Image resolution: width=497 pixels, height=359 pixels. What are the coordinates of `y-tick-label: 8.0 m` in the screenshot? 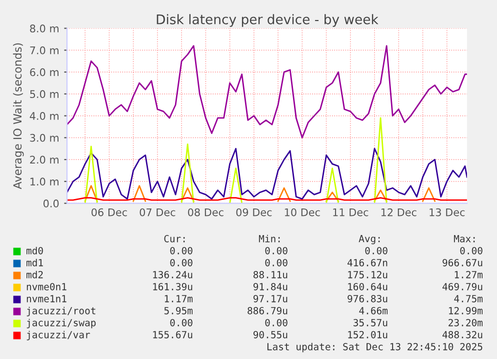 It's located at (44, 28).